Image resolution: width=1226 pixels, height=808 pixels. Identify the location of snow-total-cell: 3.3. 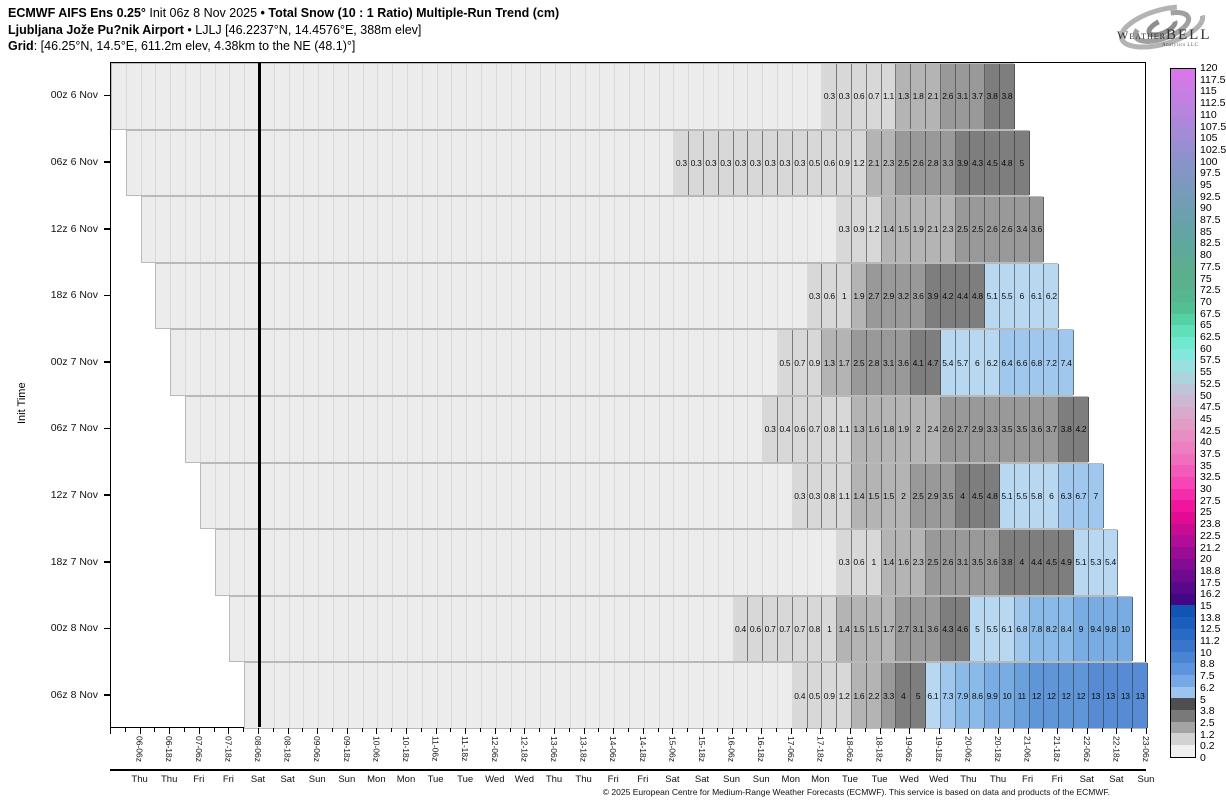
(992, 429).